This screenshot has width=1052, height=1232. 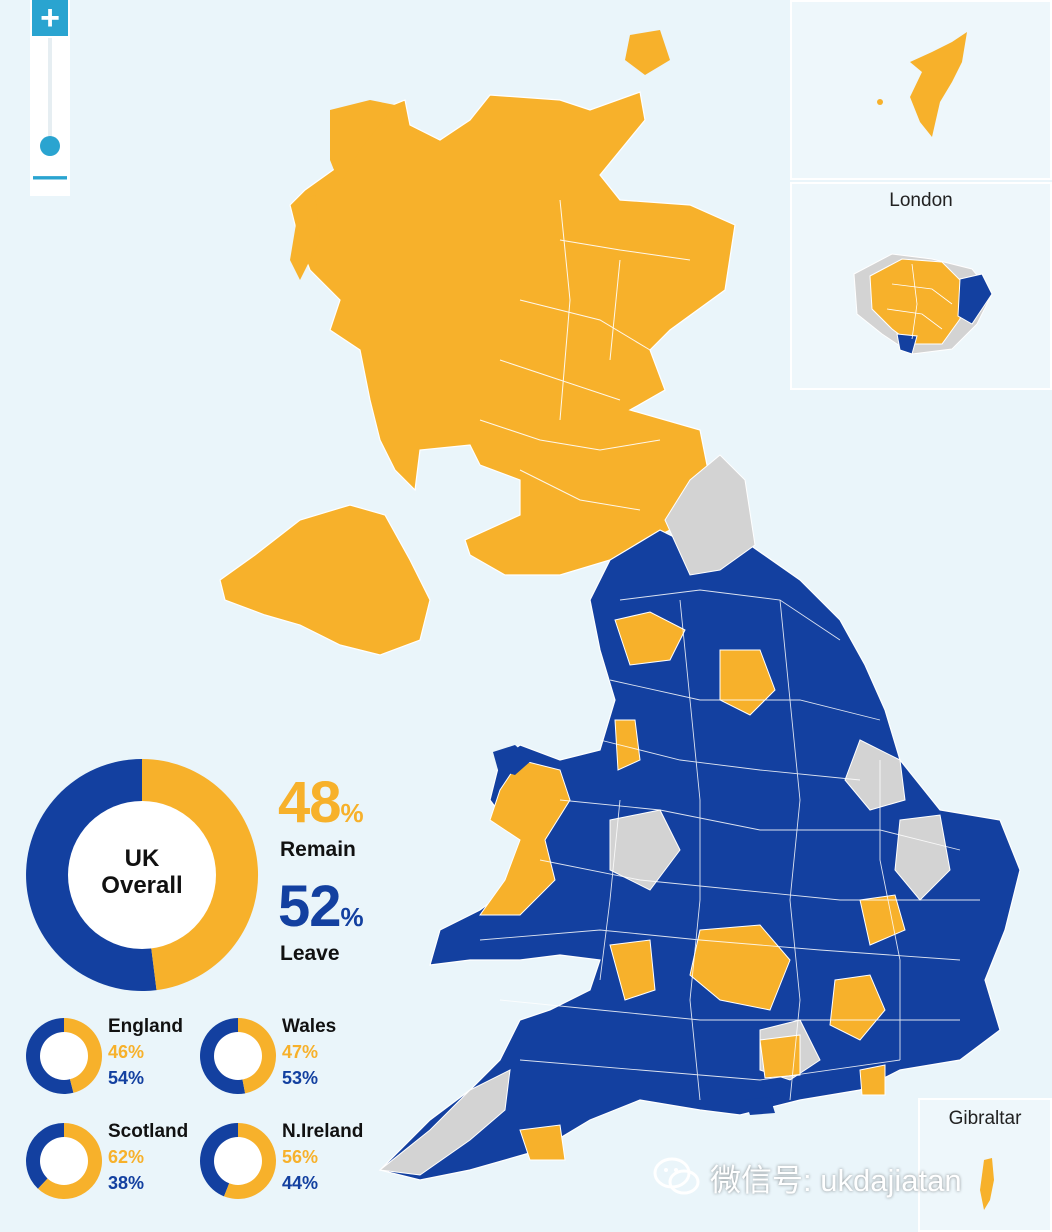 What do you see at coordinates (710, 515) in the screenshot?
I see `region-north-no-data` at bounding box center [710, 515].